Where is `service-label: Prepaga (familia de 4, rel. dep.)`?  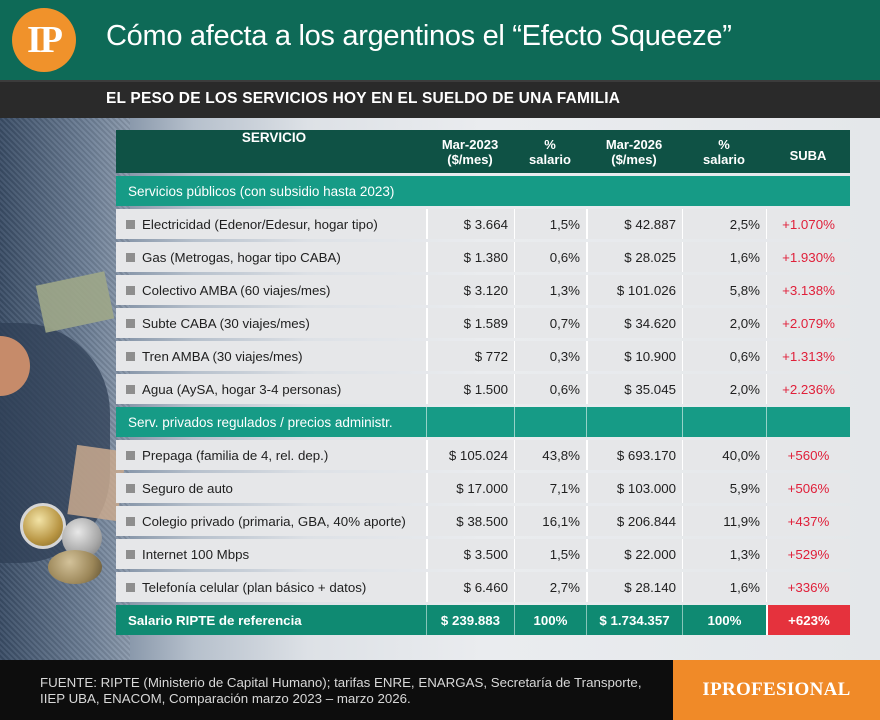 service-label: Prepaga (familia de 4, rel. dep.) is located at coordinates (235, 455).